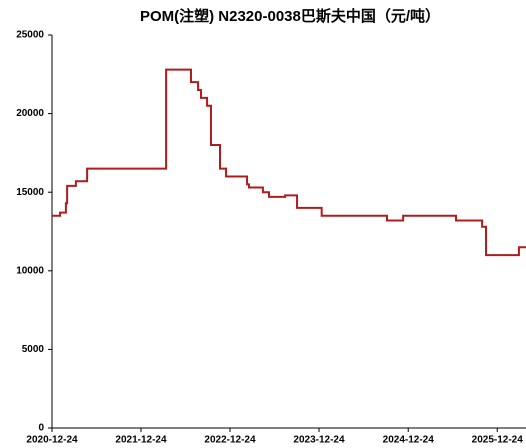  What do you see at coordinates (498, 440) in the screenshot?
I see `x-tick-label: 2025-12-24` at bounding box center [498, 440].